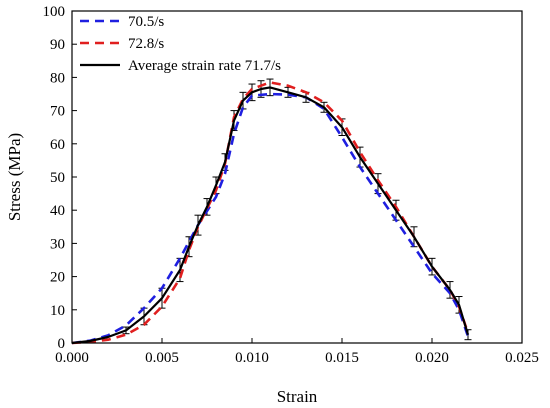 The width and height of the screenshot is (550, 408). What do you see at coordinates (204, 66) in the screenshot?
I see `legend-label: Average strain rate 71.7/s` at bounding box center [204, 66].